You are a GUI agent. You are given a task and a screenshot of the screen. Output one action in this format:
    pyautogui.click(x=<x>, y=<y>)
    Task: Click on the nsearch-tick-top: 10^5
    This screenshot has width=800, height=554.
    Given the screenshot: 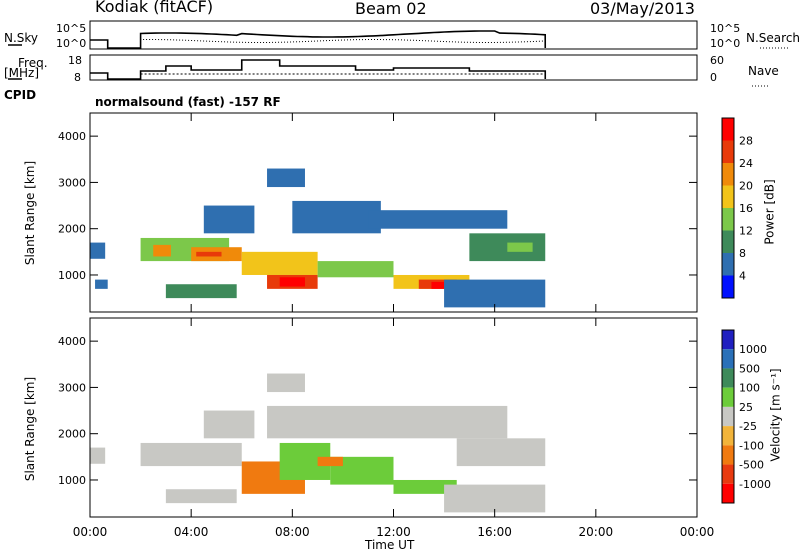 What is the action you would take?
    pyautogui.click(x=725, y=28)
    